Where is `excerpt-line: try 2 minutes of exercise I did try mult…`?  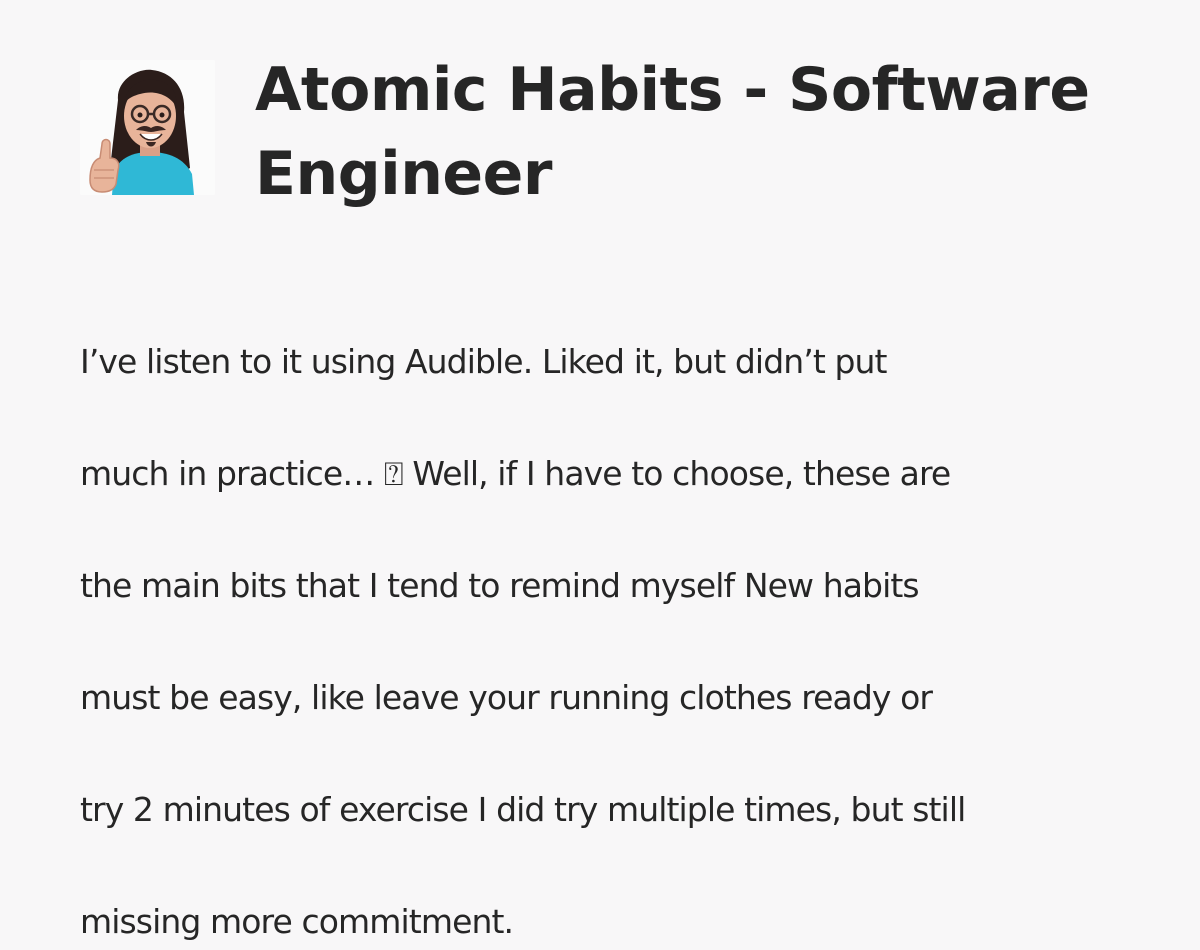 excerpt-line: try 2 minutes of exercise I did try mult… is located at coordinates (523, 809).